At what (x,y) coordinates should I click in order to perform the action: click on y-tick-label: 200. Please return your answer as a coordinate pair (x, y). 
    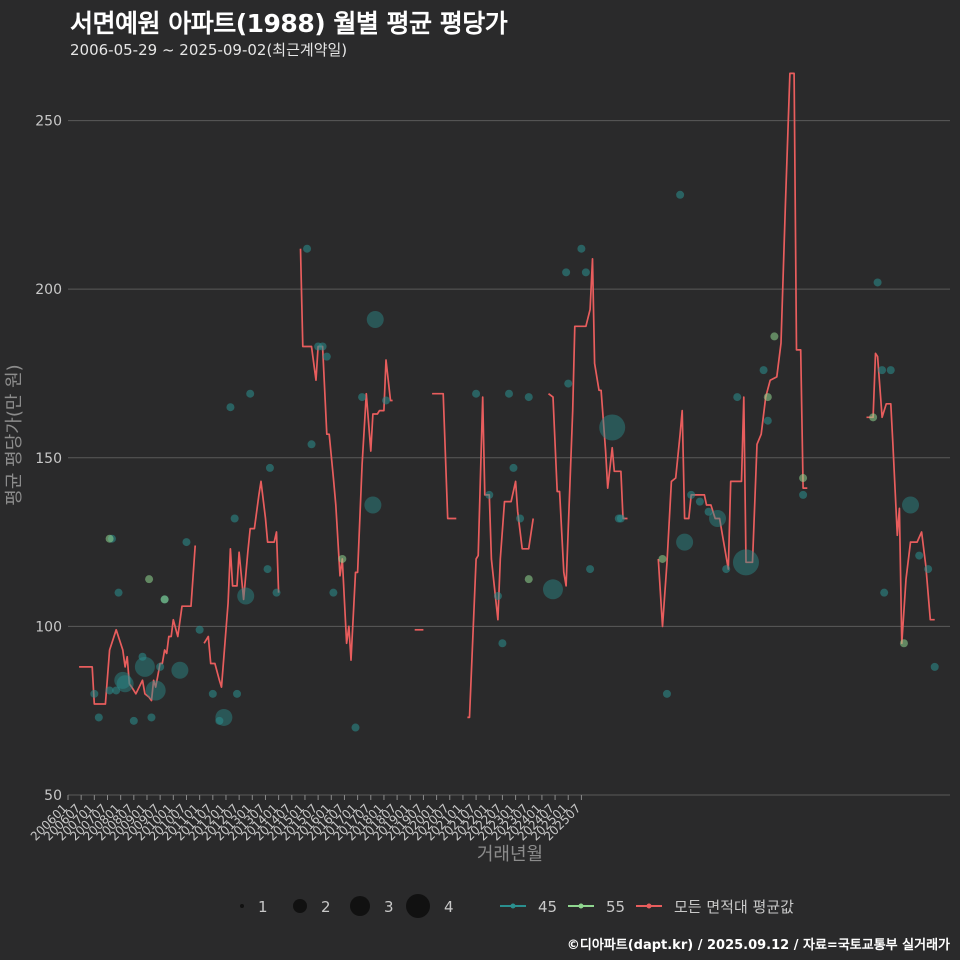
    Looking at the image, I should click on (48, 290).